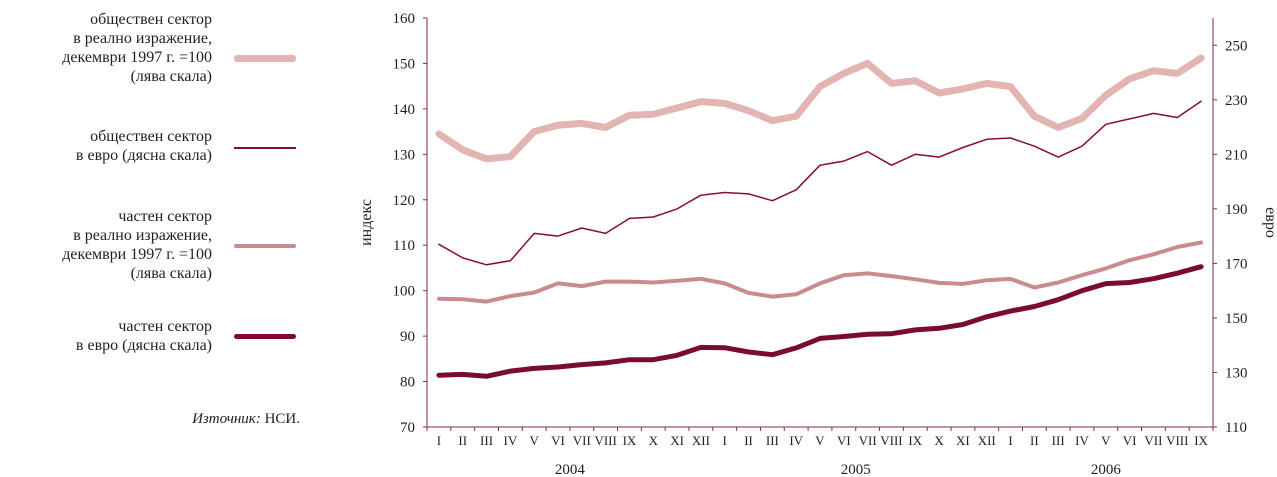 This screenshot has width=1277, height=477. I want to click on right-tick-label: 230, so click(1236, 101).